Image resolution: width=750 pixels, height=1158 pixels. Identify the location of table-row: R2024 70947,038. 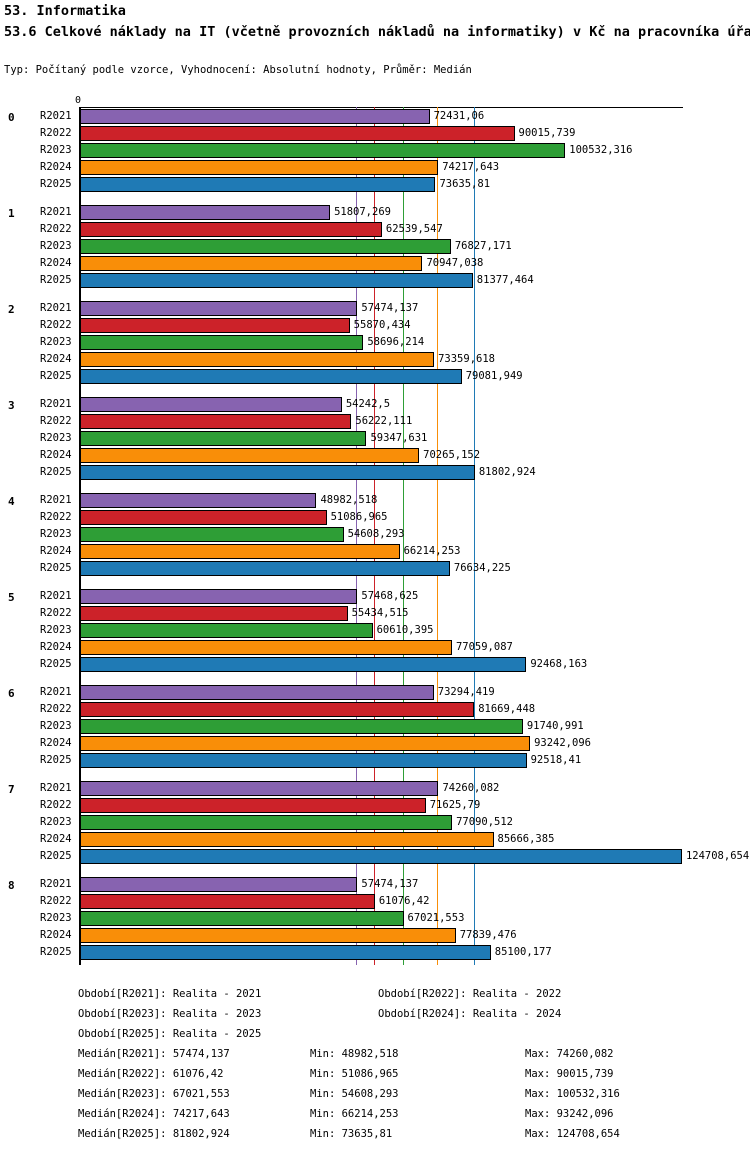
(375, 263).